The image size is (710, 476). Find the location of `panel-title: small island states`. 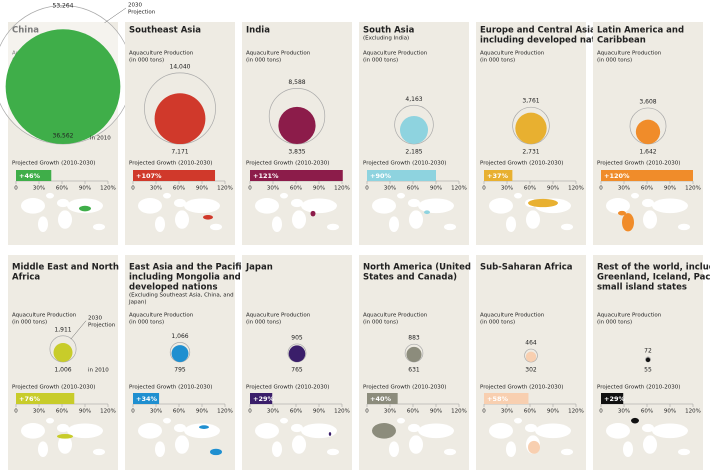

panel-title: small island states is located at coordinates (642, 288).